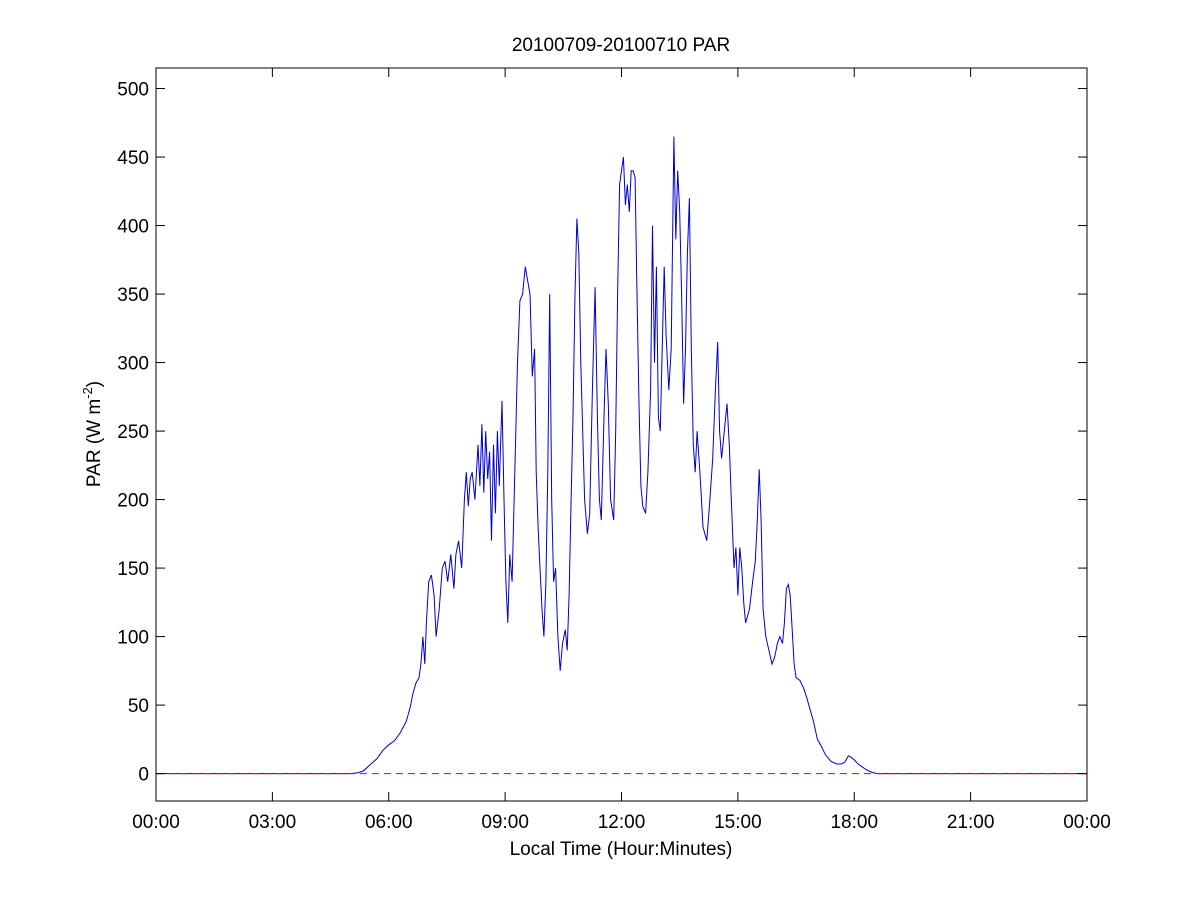  I want to click on x-tick-label: 21:00, so click(971, 822).